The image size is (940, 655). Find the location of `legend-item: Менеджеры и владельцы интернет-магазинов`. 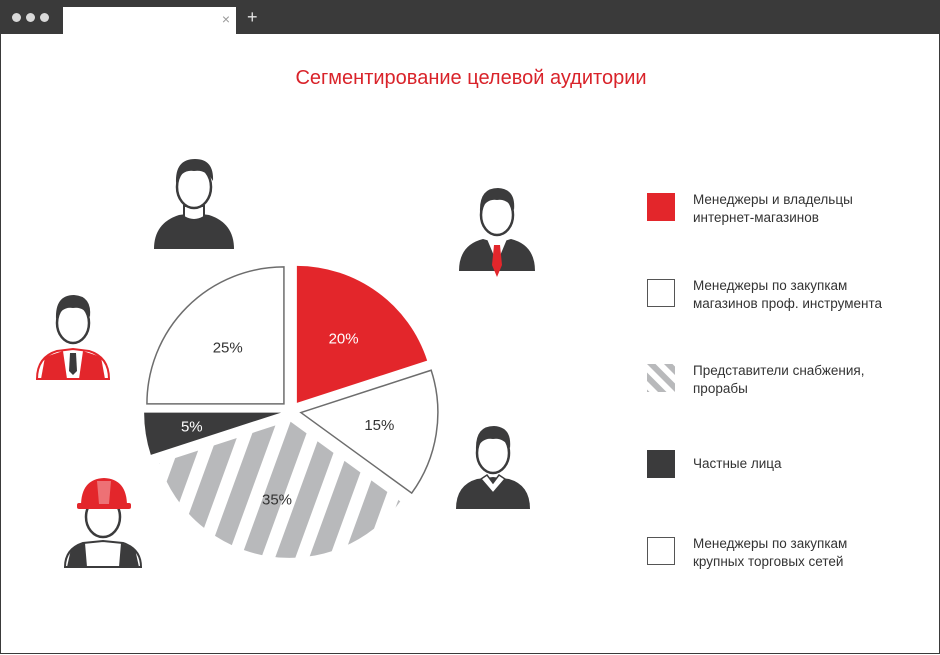

legend-item: Менеджеры и владельцы интернет-магазинов is located at coordinates (787, 222).